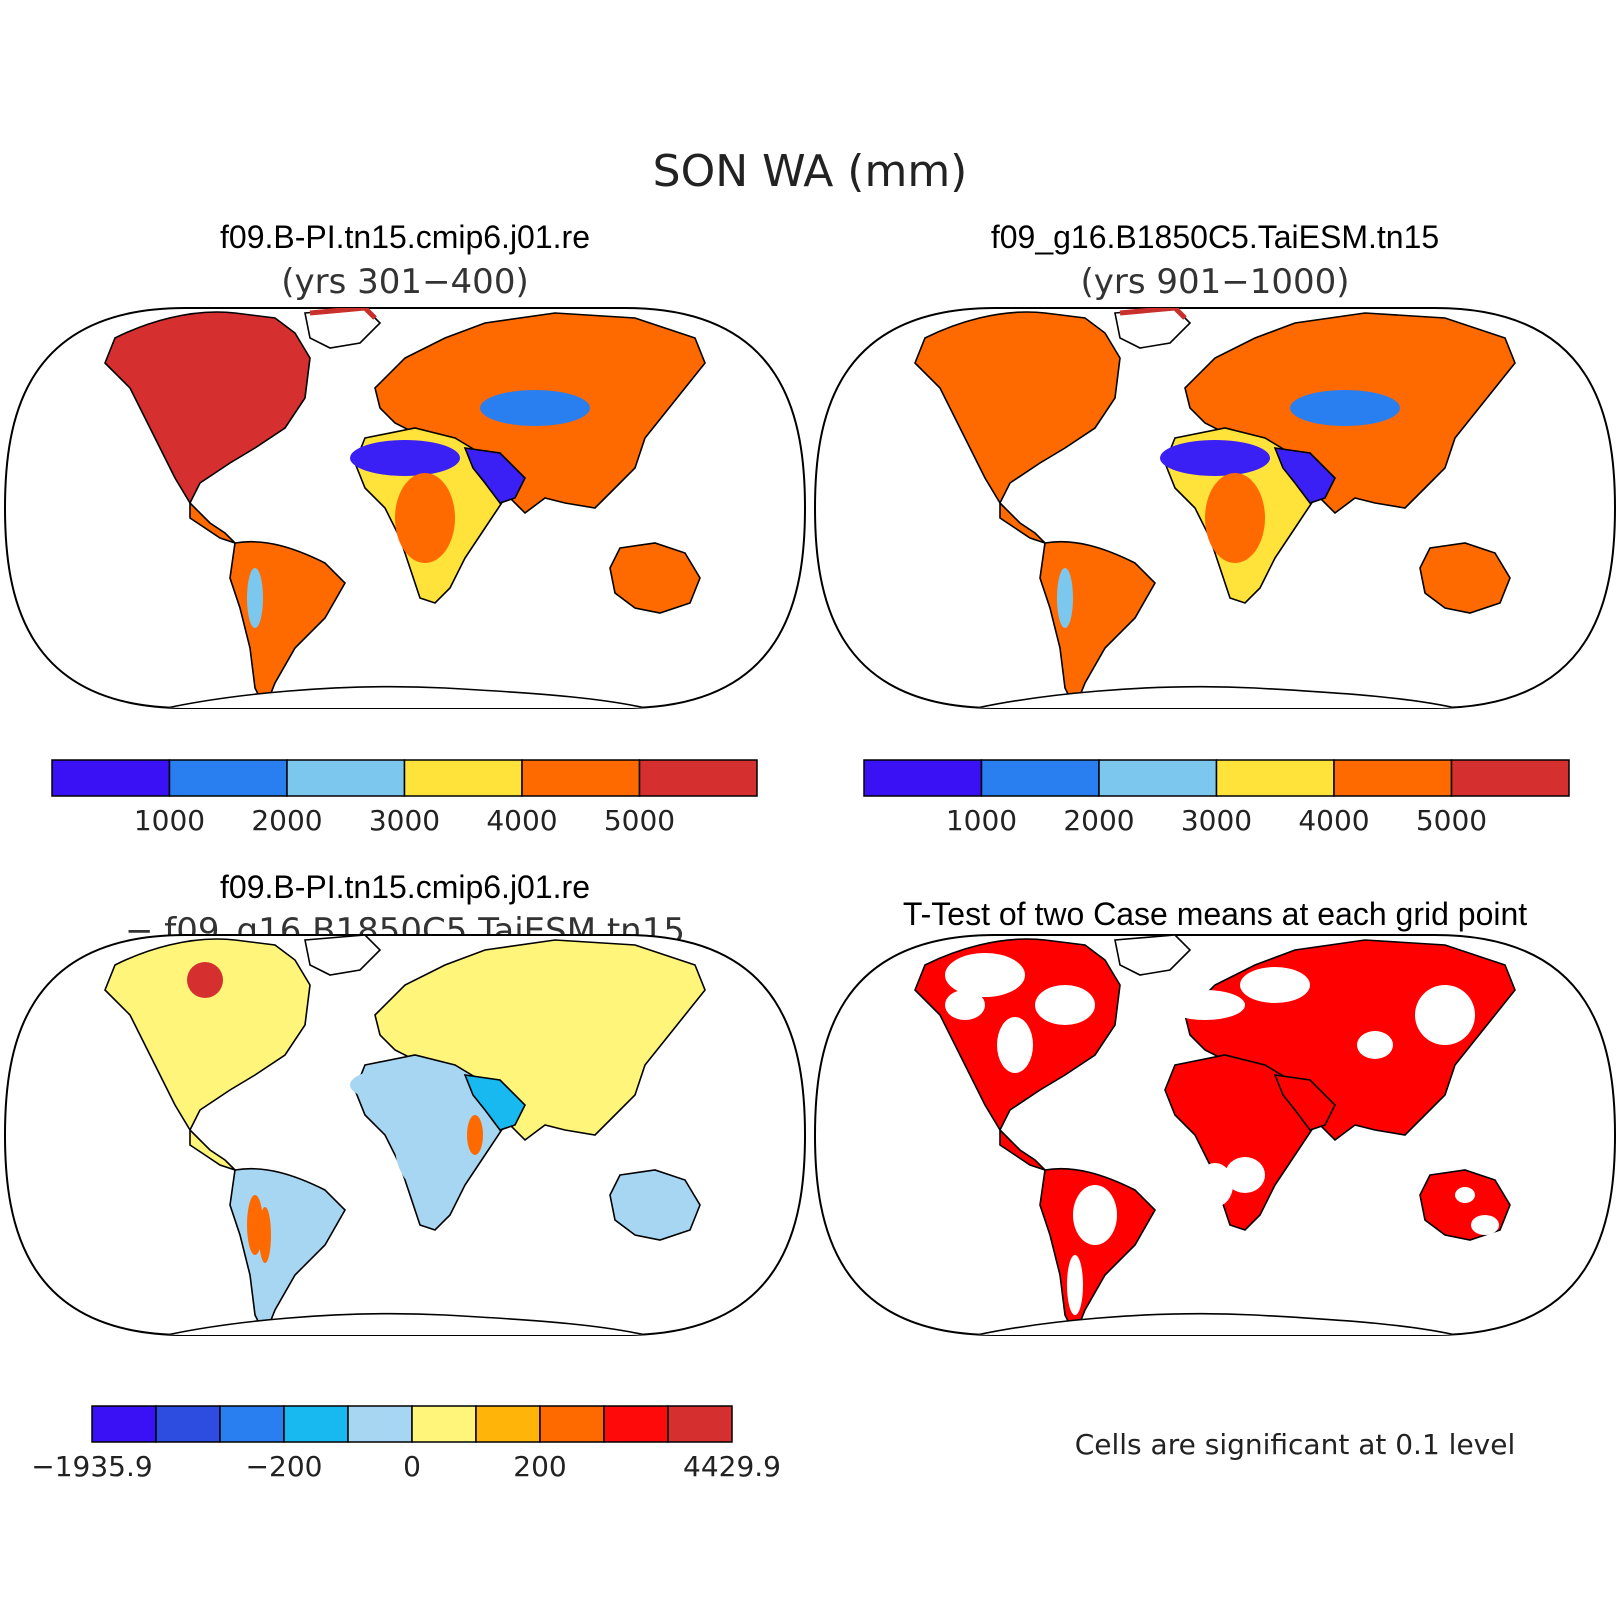 The width and height of the screenshot is (1620, 1620). Describe the element at coordinates (1216, 798) in the screenshot. I see `colorbar-case2: 1000 2000 3000 4000 5000` at that location.